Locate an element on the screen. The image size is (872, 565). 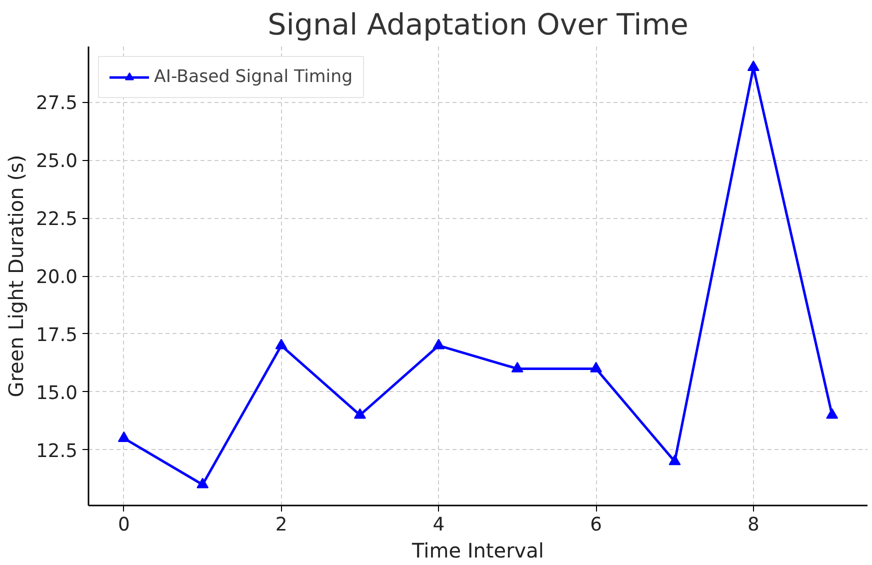
y-tick-label: 15.0 is located at coordinates (57, 393).